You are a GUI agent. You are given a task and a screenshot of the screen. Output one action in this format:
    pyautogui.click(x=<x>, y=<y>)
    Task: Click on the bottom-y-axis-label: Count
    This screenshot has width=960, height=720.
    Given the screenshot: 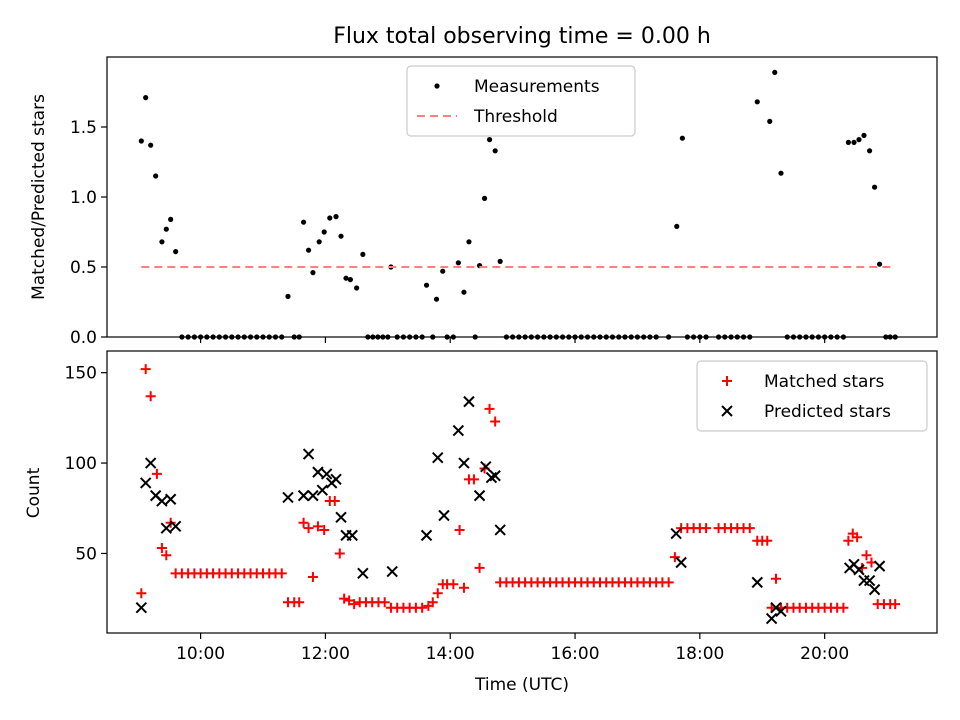 What is the action you would take?
    pyautogui.click(x=34, y=492)
    